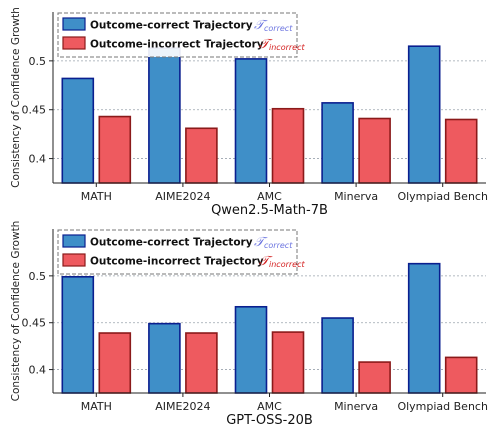 The image size is (499, 444). I want to click on x-axis-title: Qwen2.5-Math-7B, so click(269, 210).